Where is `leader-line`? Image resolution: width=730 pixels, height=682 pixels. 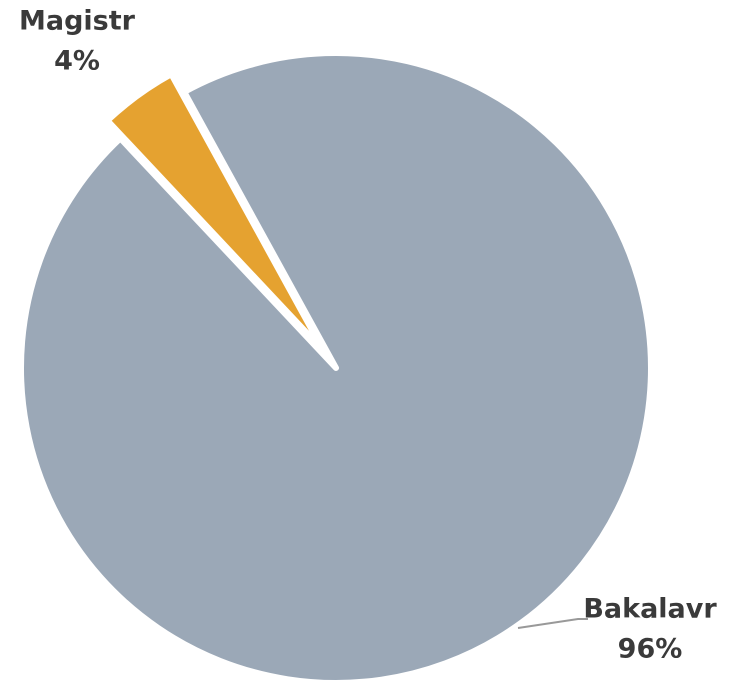
leader-line is located at coordinates (552, 623).